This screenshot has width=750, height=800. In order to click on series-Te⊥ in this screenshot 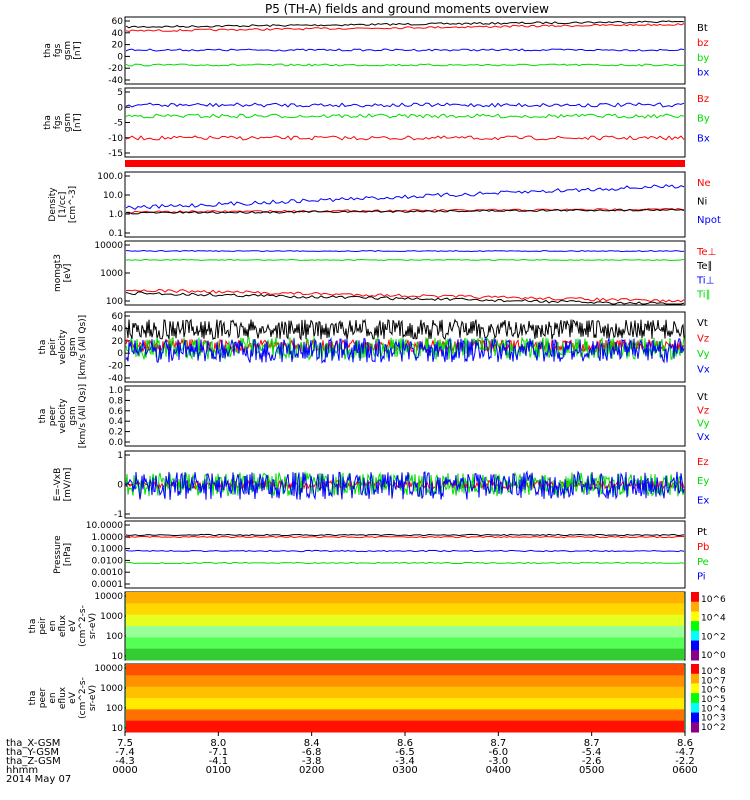, I will do `click(405, 295)`.